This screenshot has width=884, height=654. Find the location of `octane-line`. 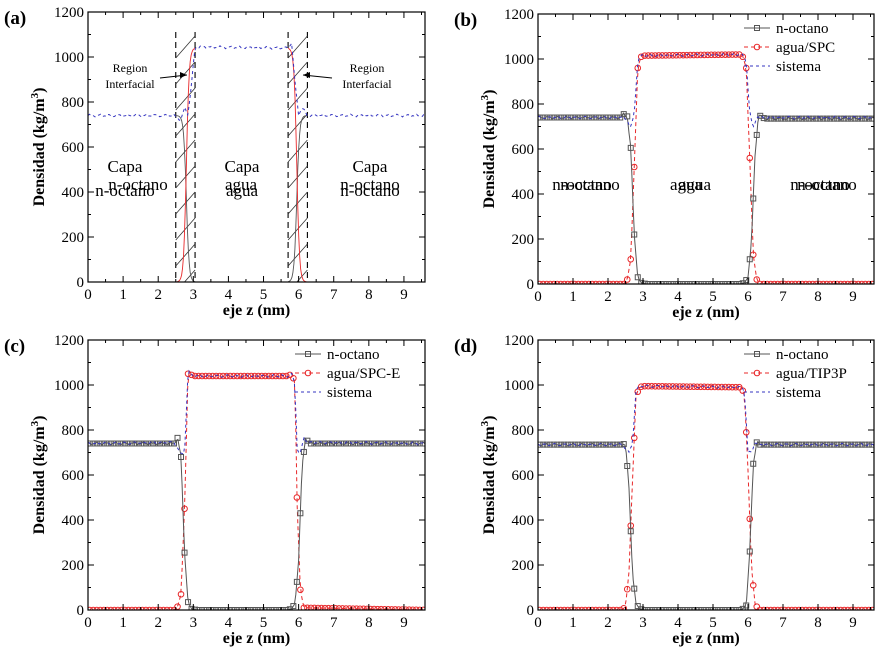

octane-line is located at coordinates (256, 523).